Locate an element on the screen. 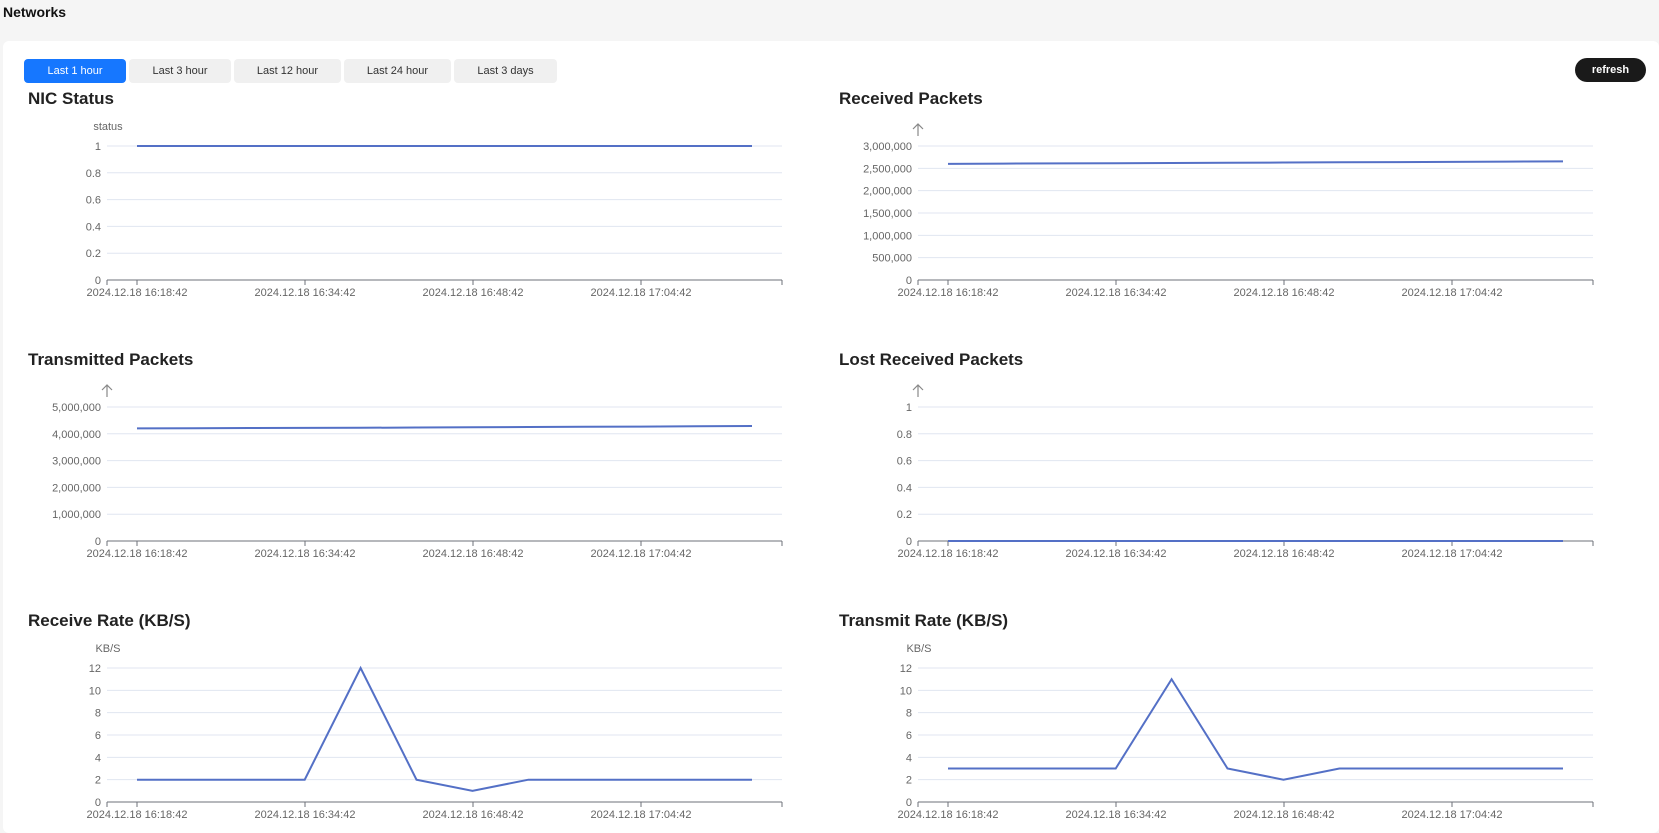 This screenshot has height=833, width=1659. chart-title-received-packets: Received Packets is located at coordinates (911, 98).